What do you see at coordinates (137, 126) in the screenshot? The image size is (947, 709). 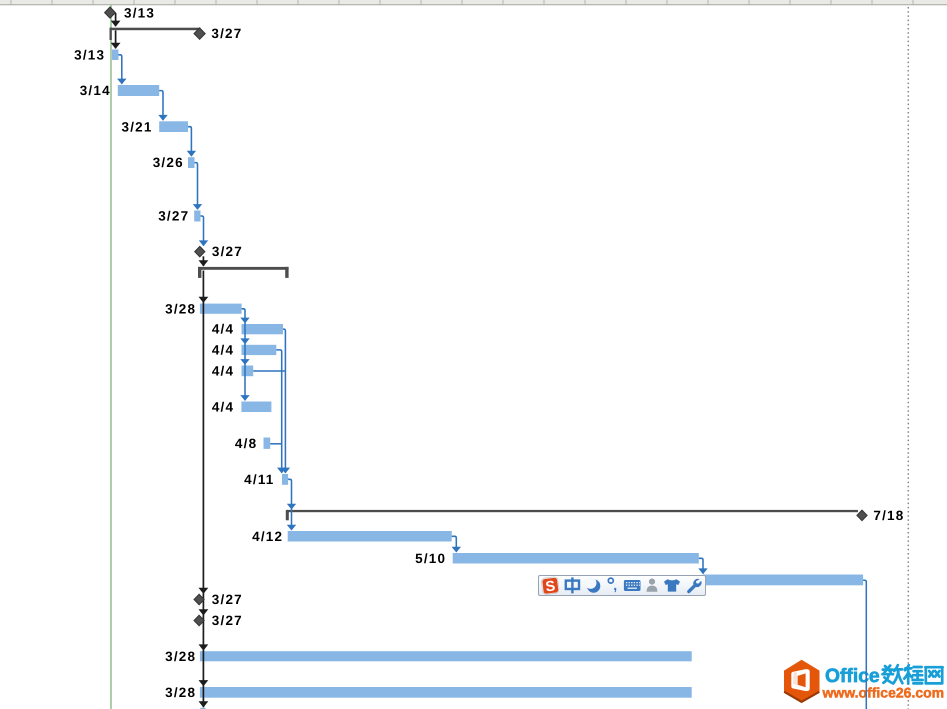 I see `svg-text: 3/21` at bounding box center [137, 126].